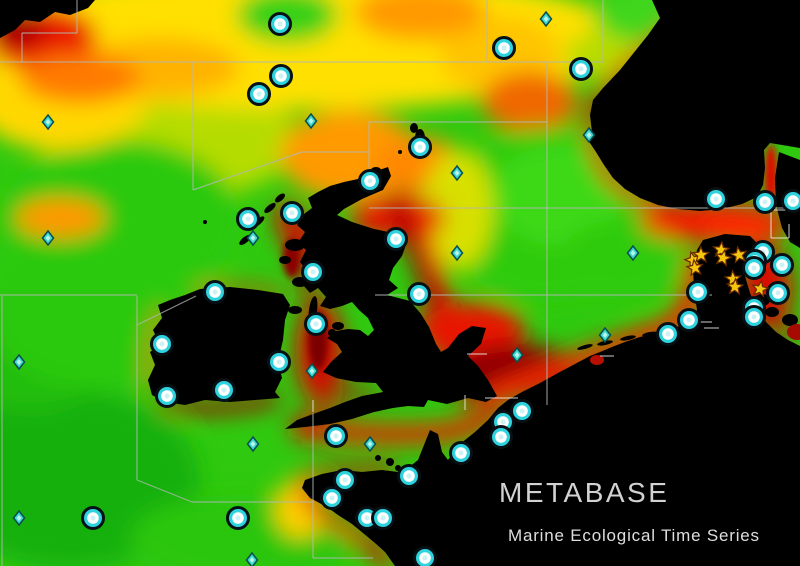  I want to click on land-ireland, so click(219, 346).